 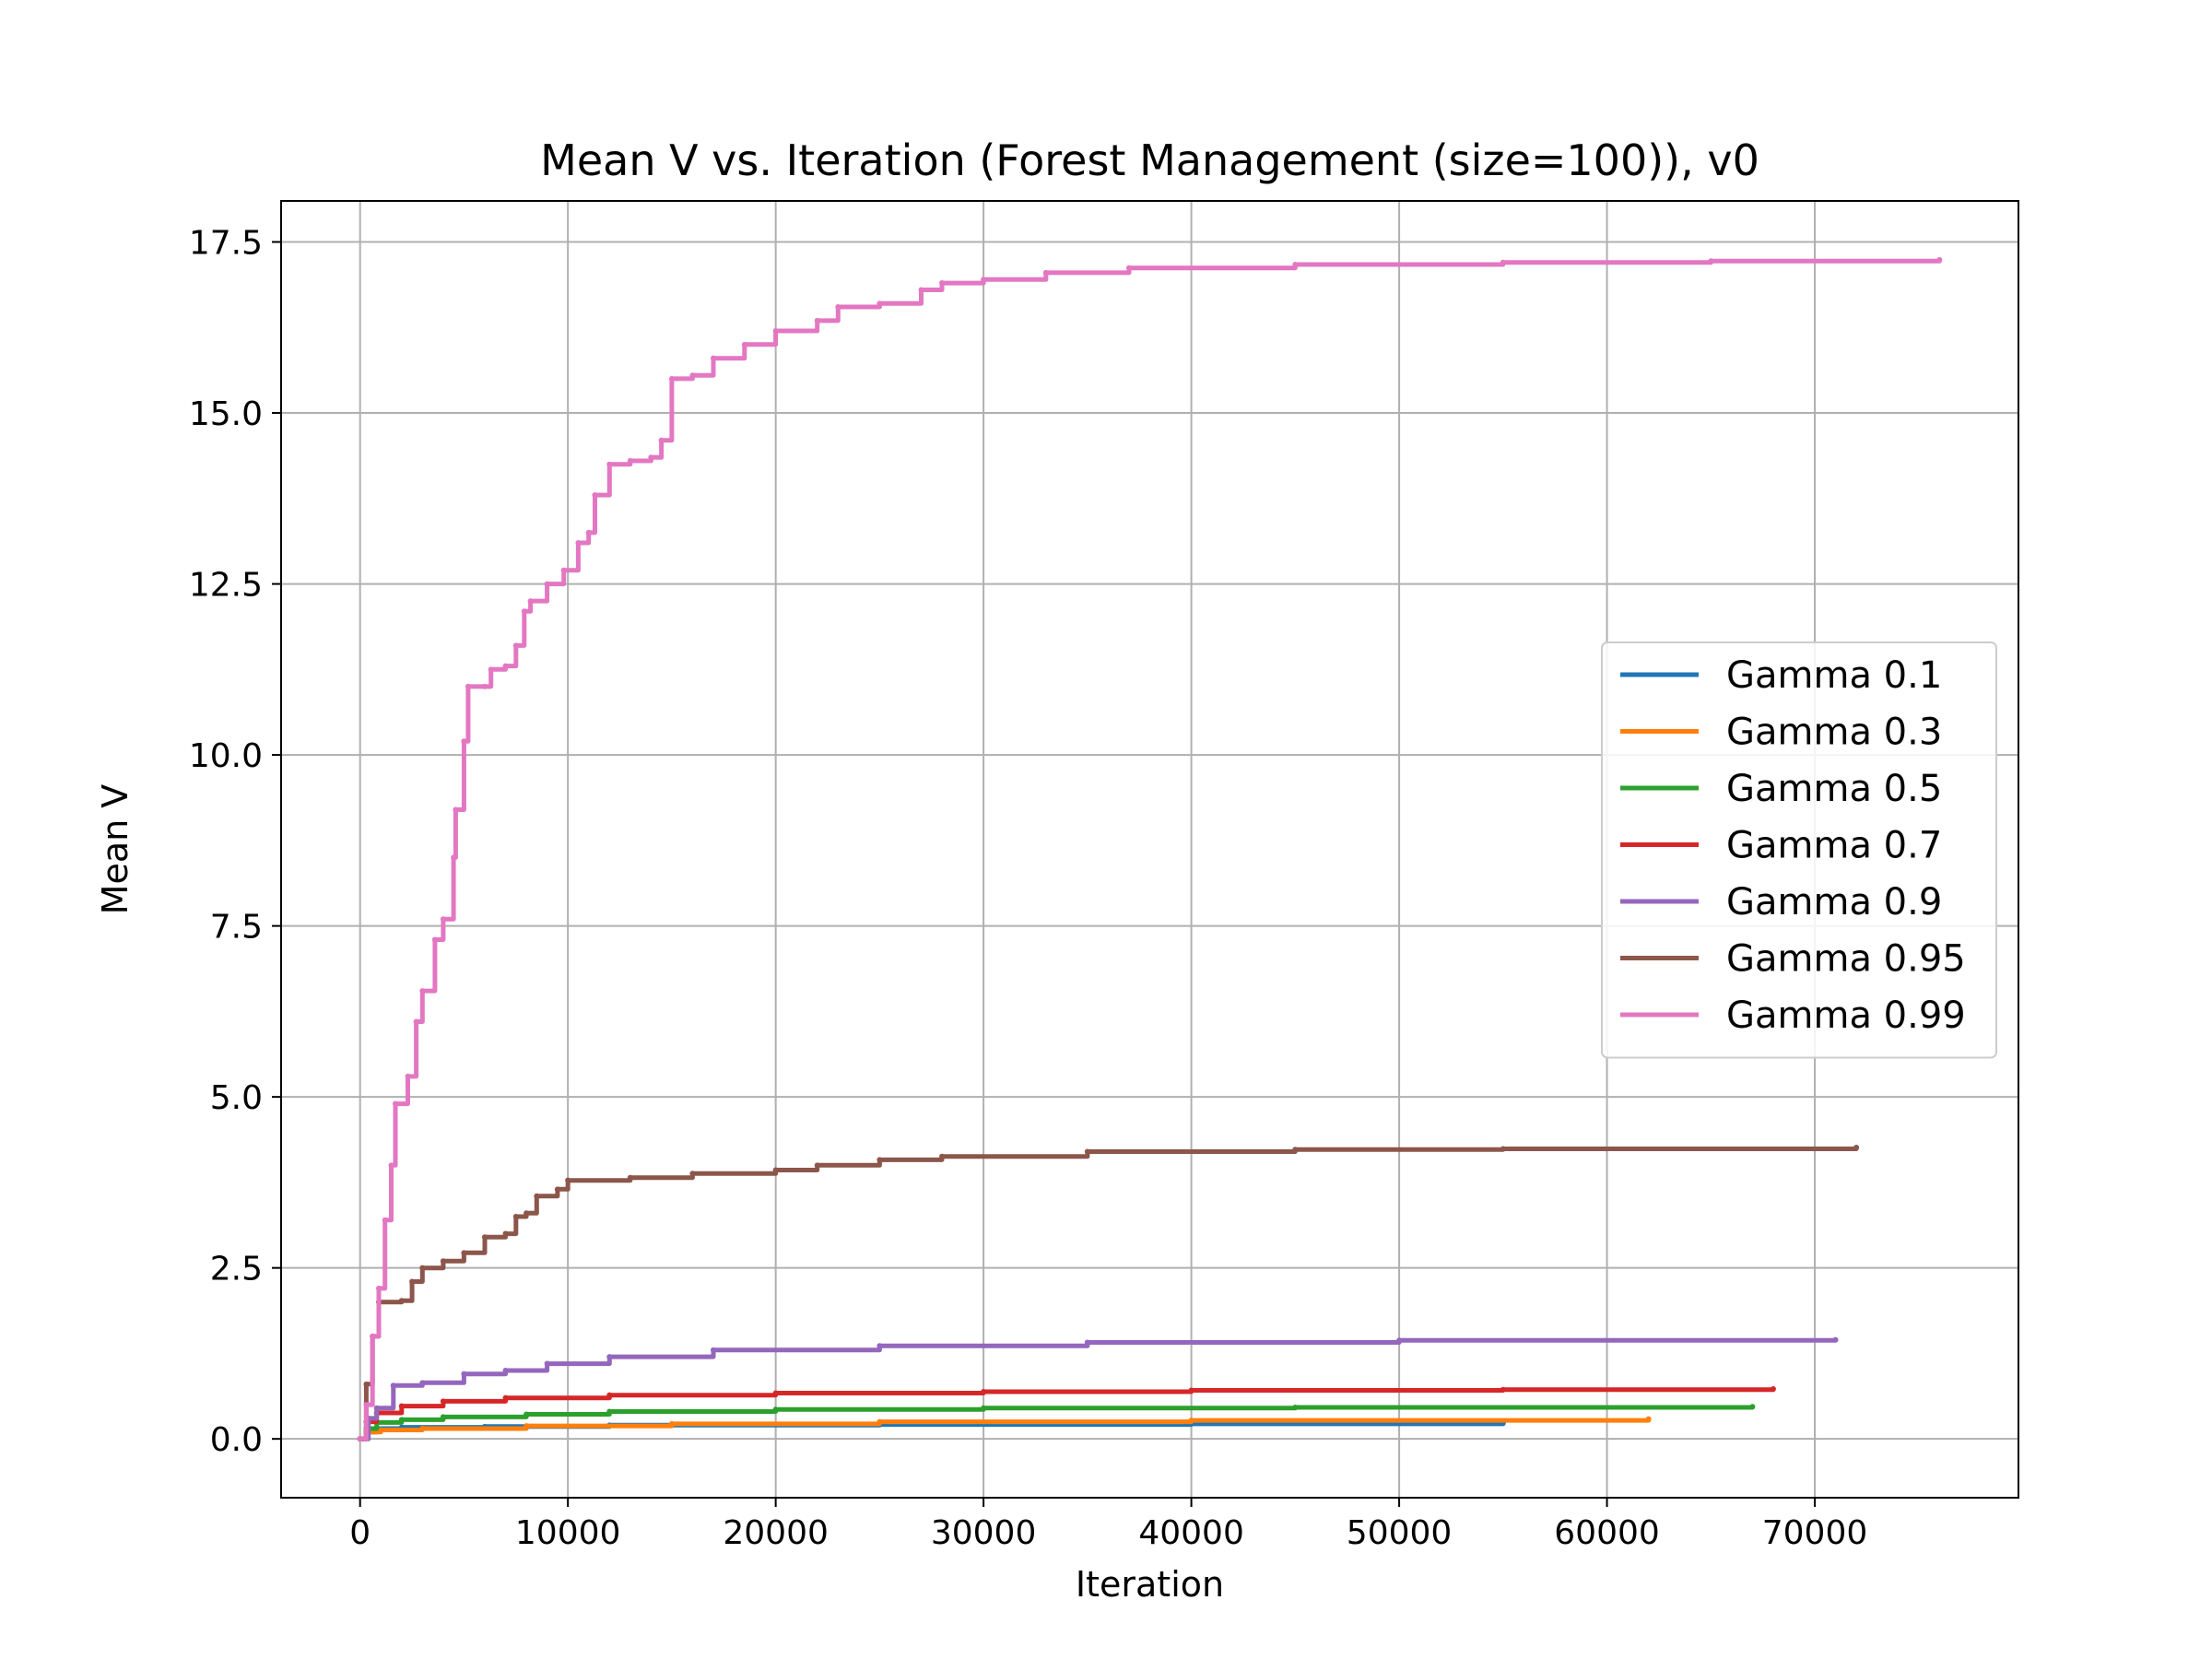 I want to click on y-tick-label: 7.5, so click(x=236, y=928).